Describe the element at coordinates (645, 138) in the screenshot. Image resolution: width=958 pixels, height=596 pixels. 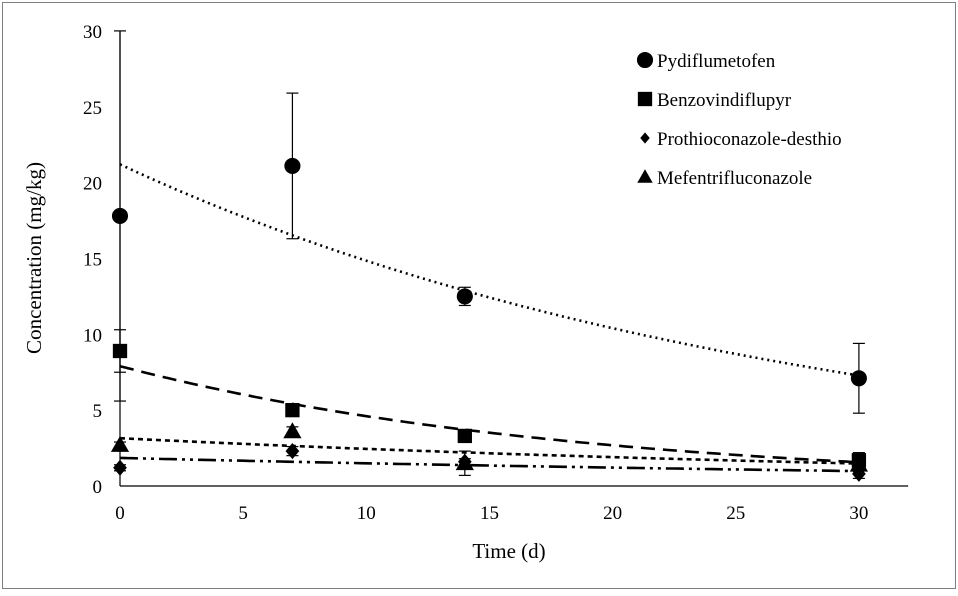
I see `legend-marker-prothioconazole-desthio` at that location.